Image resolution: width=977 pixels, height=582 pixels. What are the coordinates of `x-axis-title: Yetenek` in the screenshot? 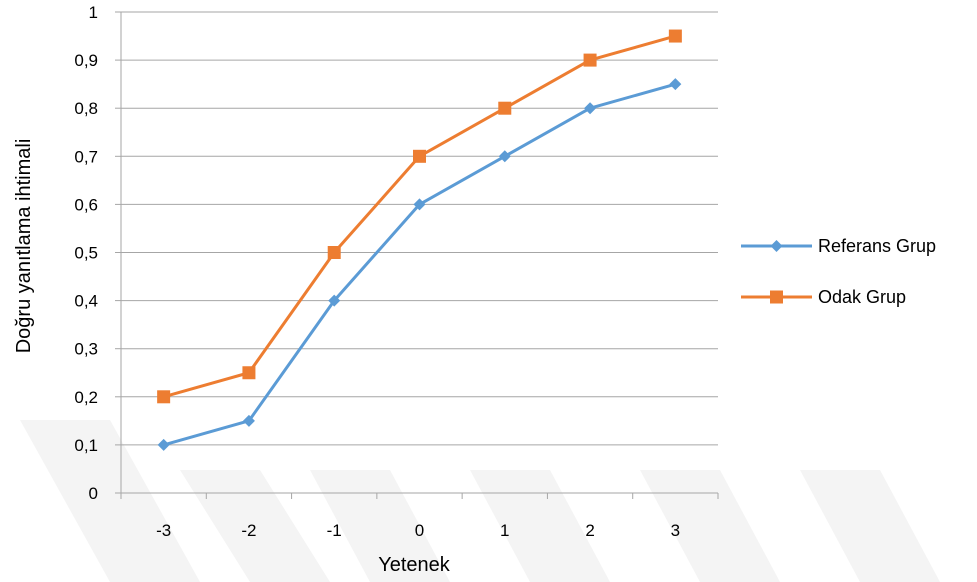 It's located at (414, 565).